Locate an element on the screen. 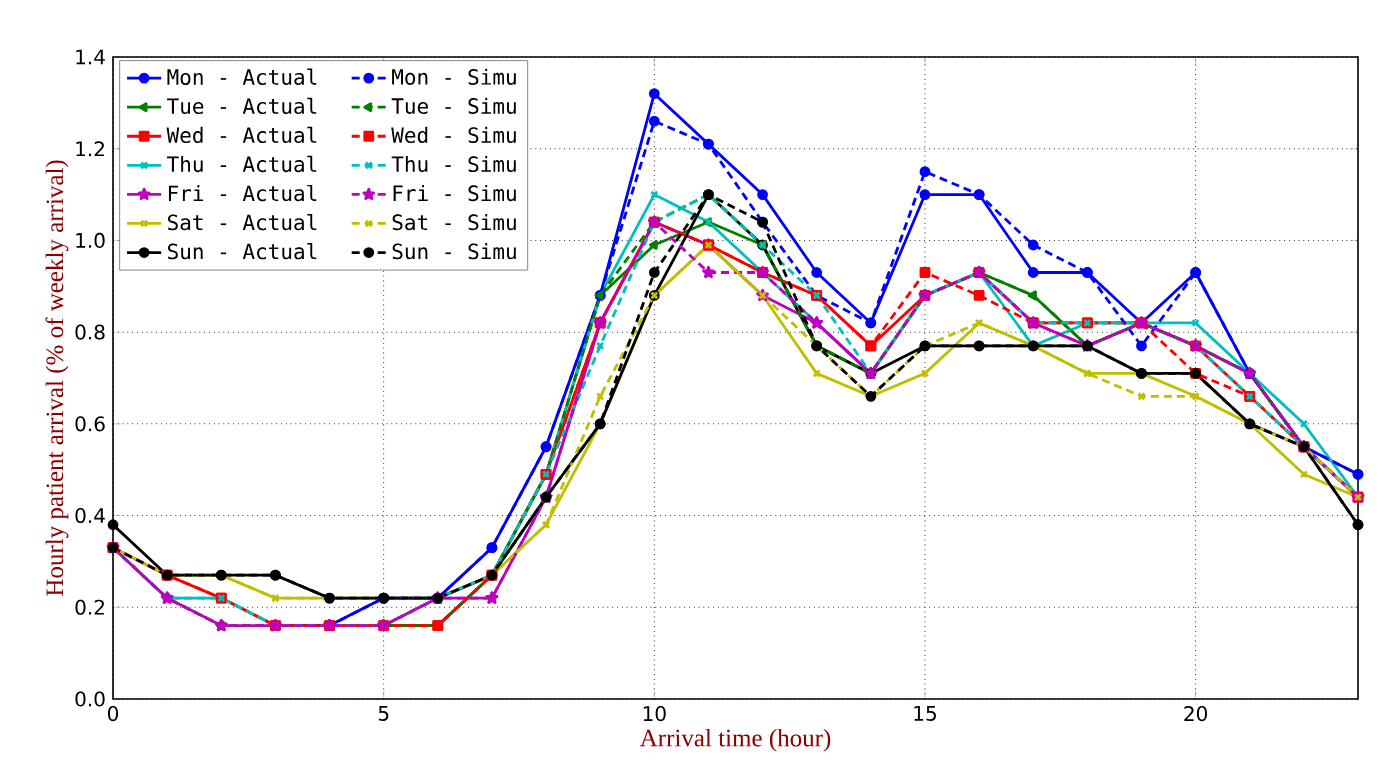  y-tick-label: 1.2 is located at coordinates (90, 149).